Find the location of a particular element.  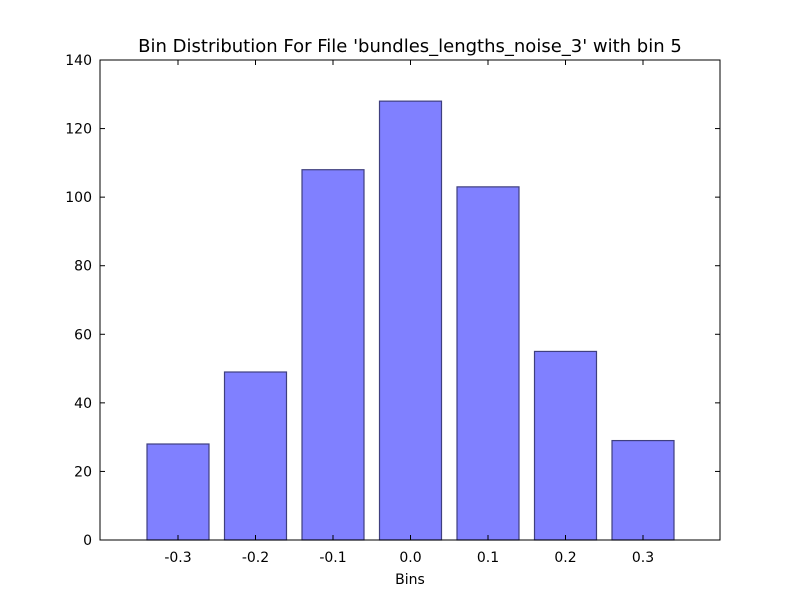

x-tick-label: 0.2 is located at coordinates (565, 558).